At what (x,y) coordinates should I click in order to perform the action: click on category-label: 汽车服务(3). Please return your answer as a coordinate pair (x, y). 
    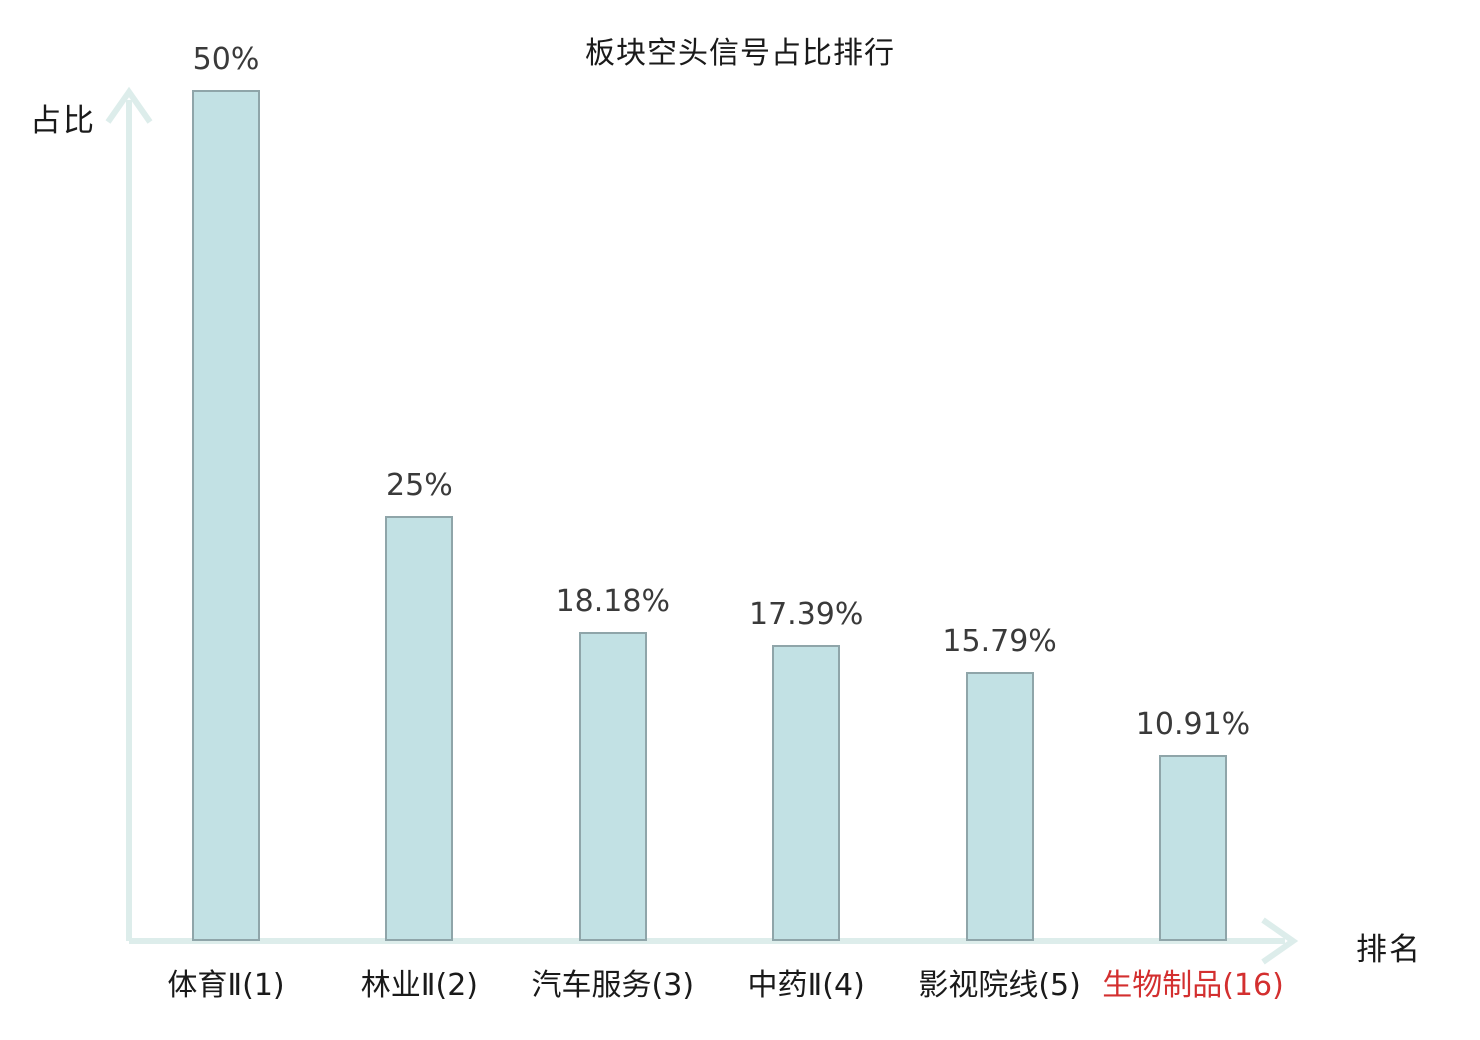
    Looking at the image, I should click on (613, 985).